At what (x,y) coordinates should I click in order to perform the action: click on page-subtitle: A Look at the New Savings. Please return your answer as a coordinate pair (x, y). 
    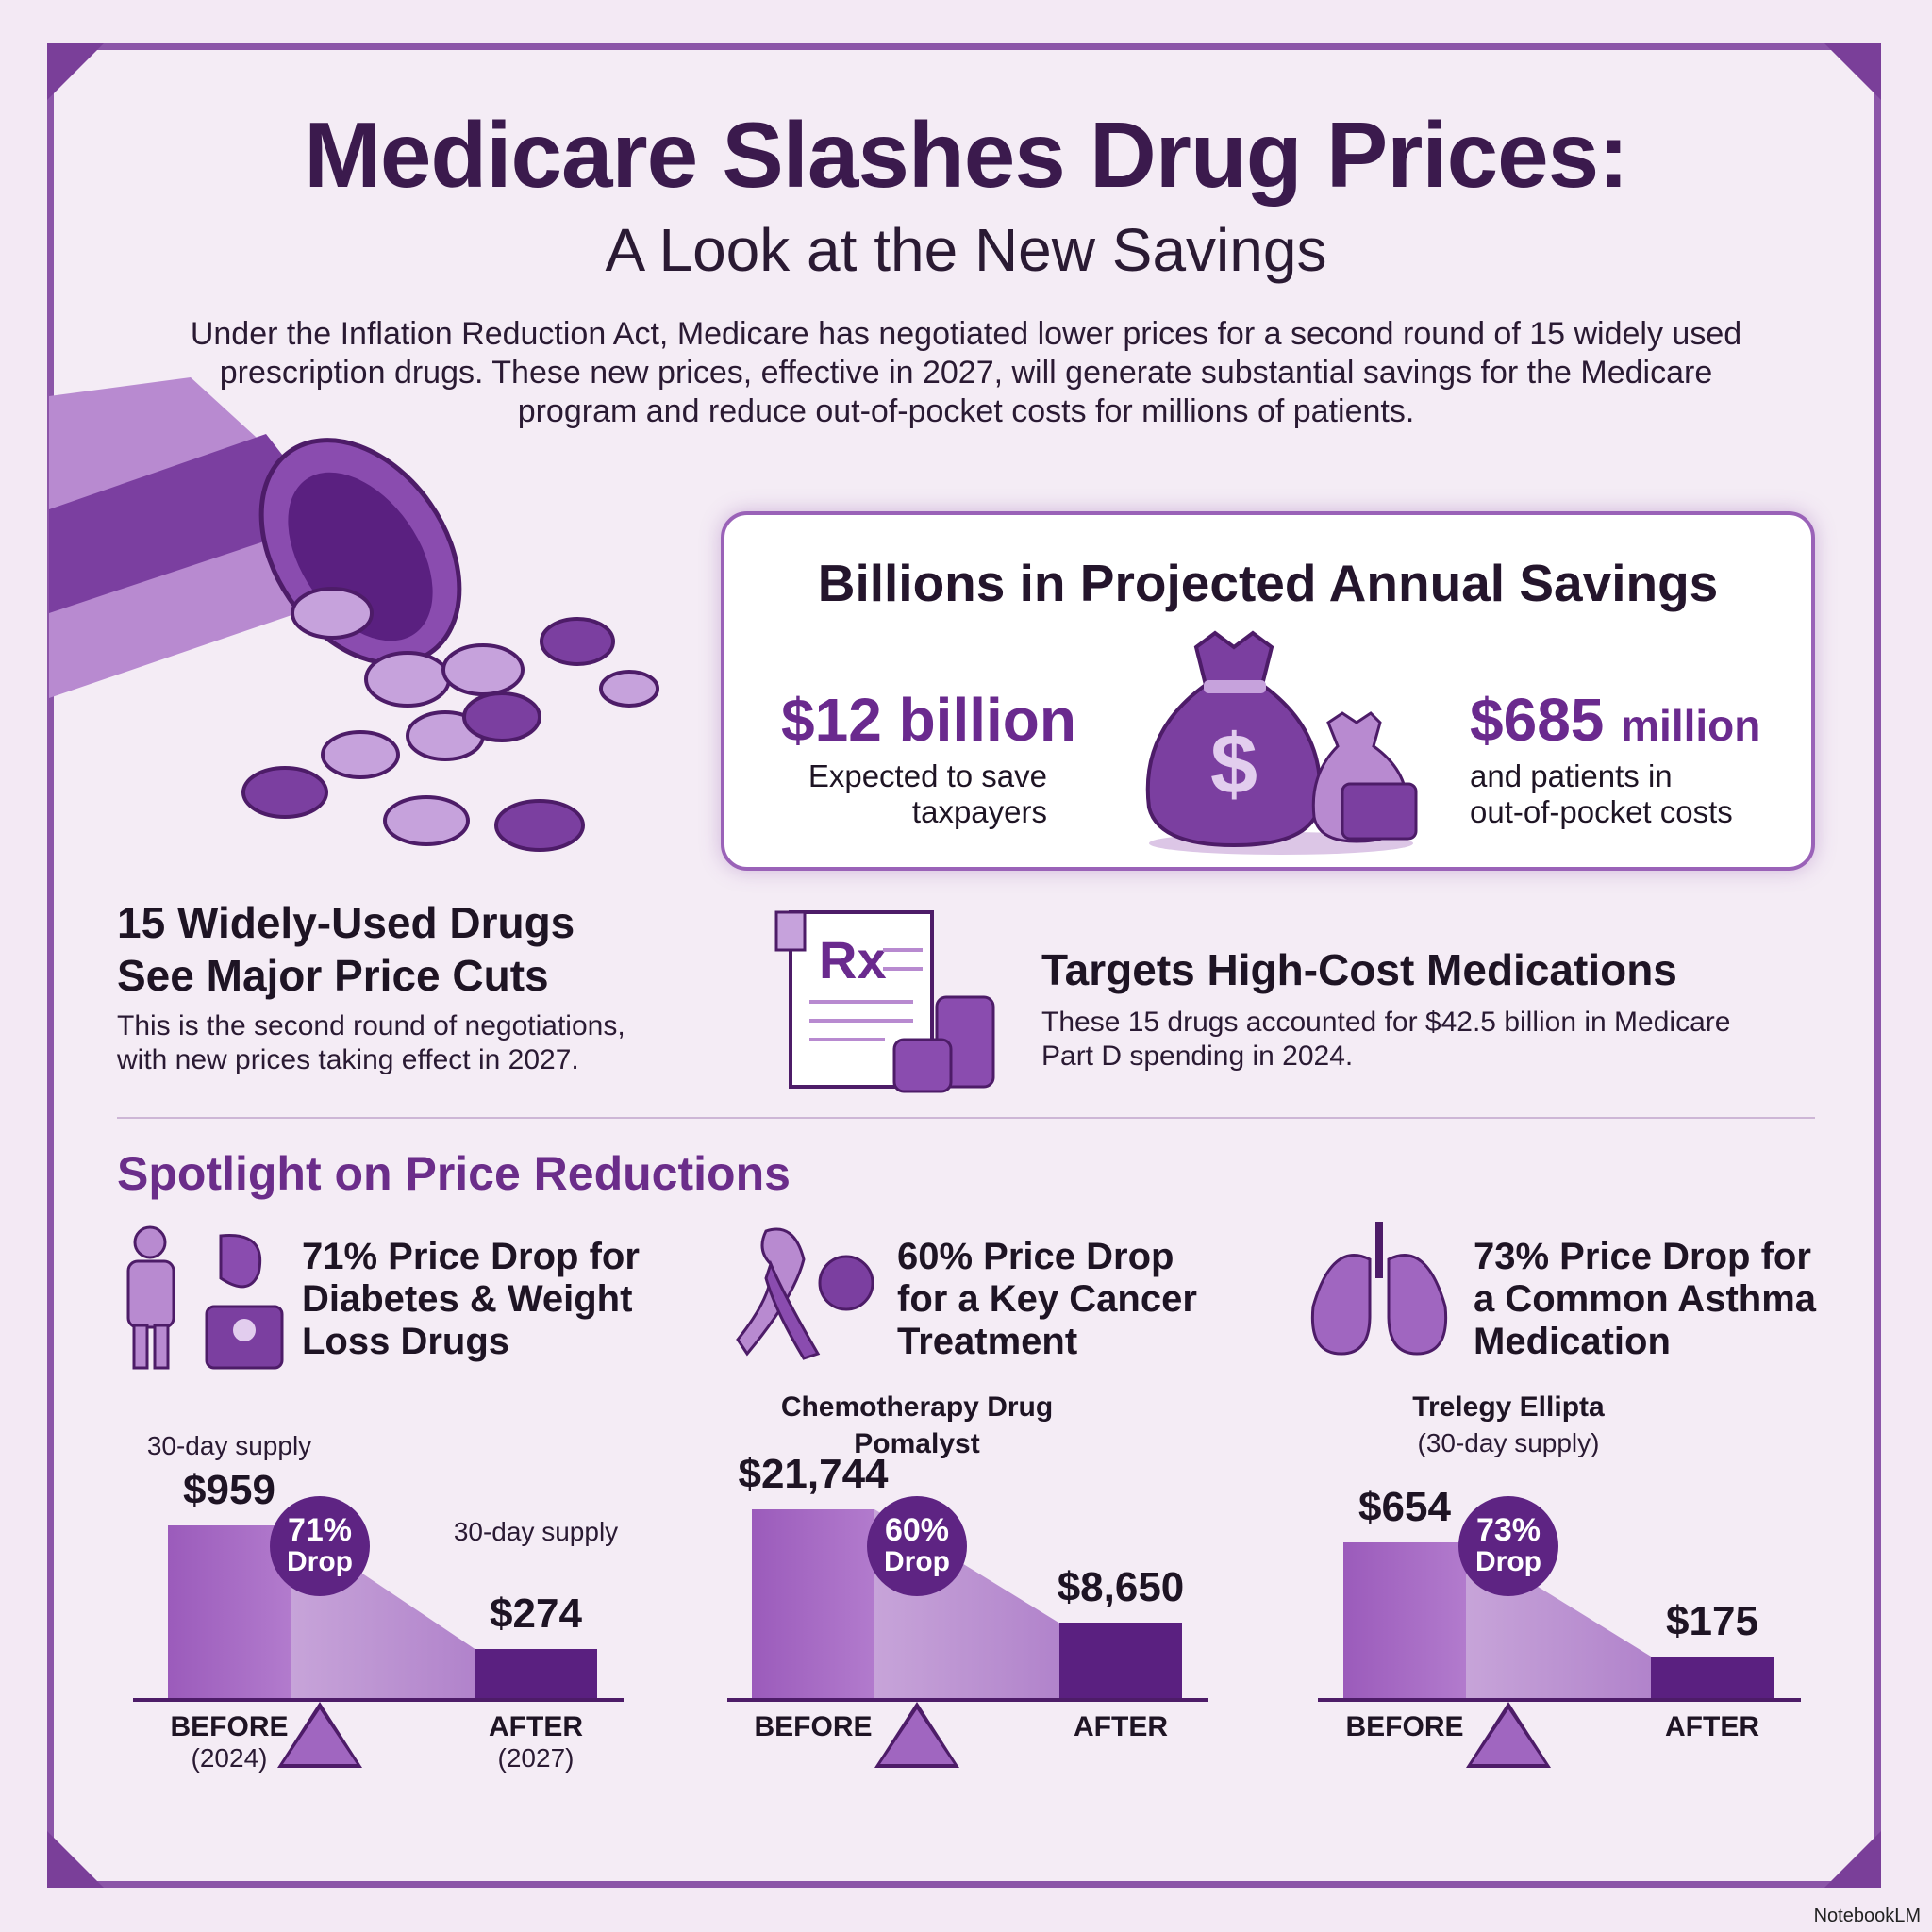
    Looking at the image, I should click on (966, 250).